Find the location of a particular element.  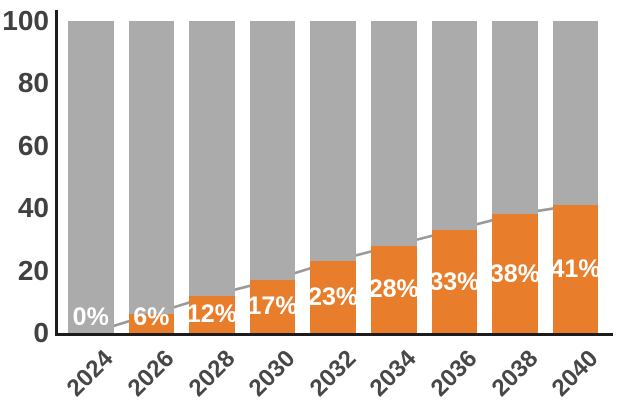

bar-remainder-2030 is located at coordinates (272, 150).